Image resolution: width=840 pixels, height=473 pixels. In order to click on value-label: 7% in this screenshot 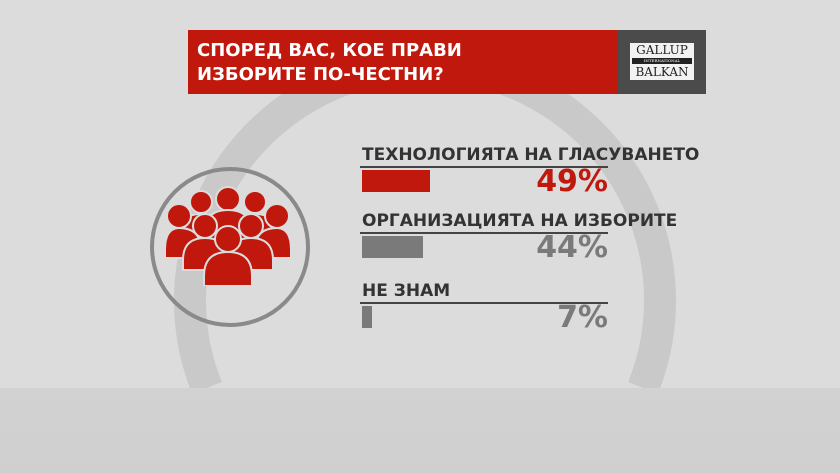, I will do `click(582, 317)`.